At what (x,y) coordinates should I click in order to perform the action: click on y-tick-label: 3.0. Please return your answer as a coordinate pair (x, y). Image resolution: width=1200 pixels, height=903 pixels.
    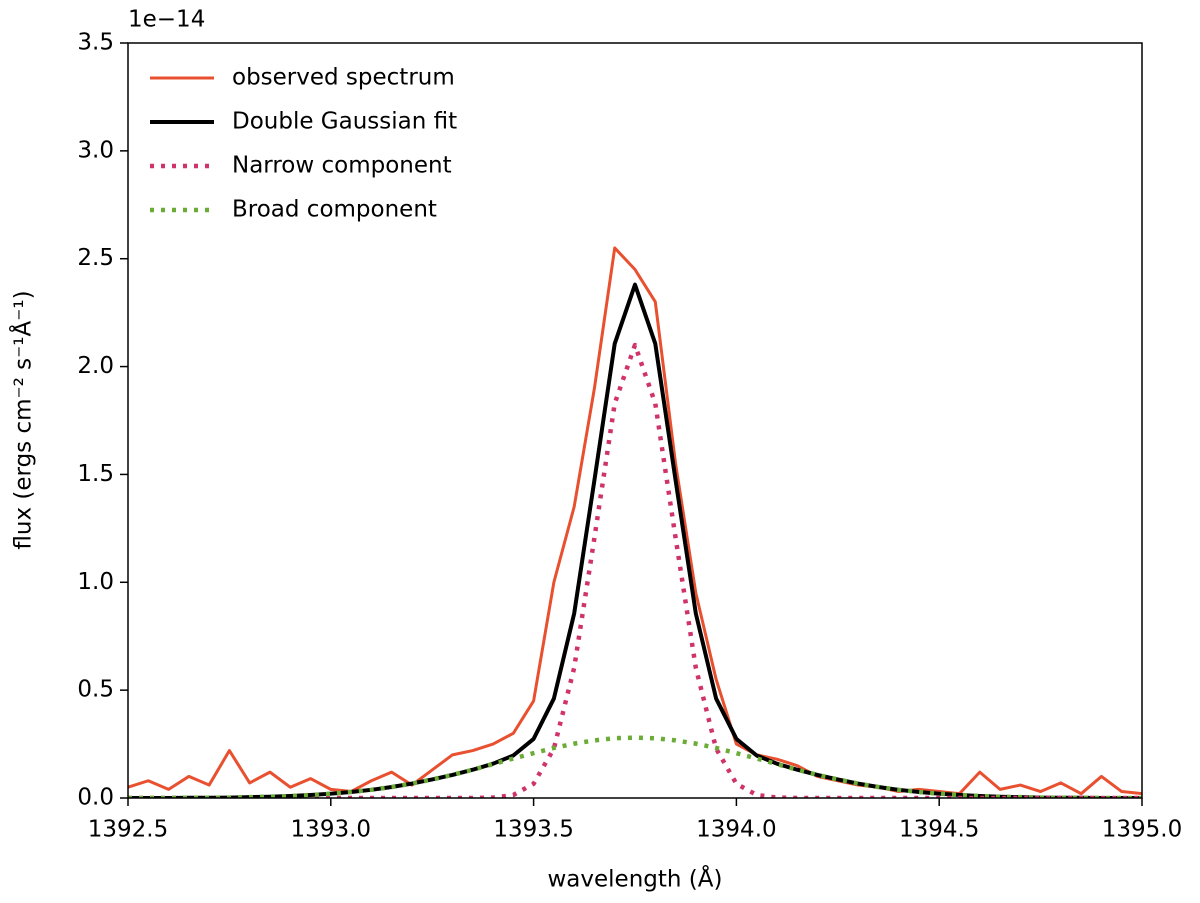
    Looking at the image, I should click on (95, 150).